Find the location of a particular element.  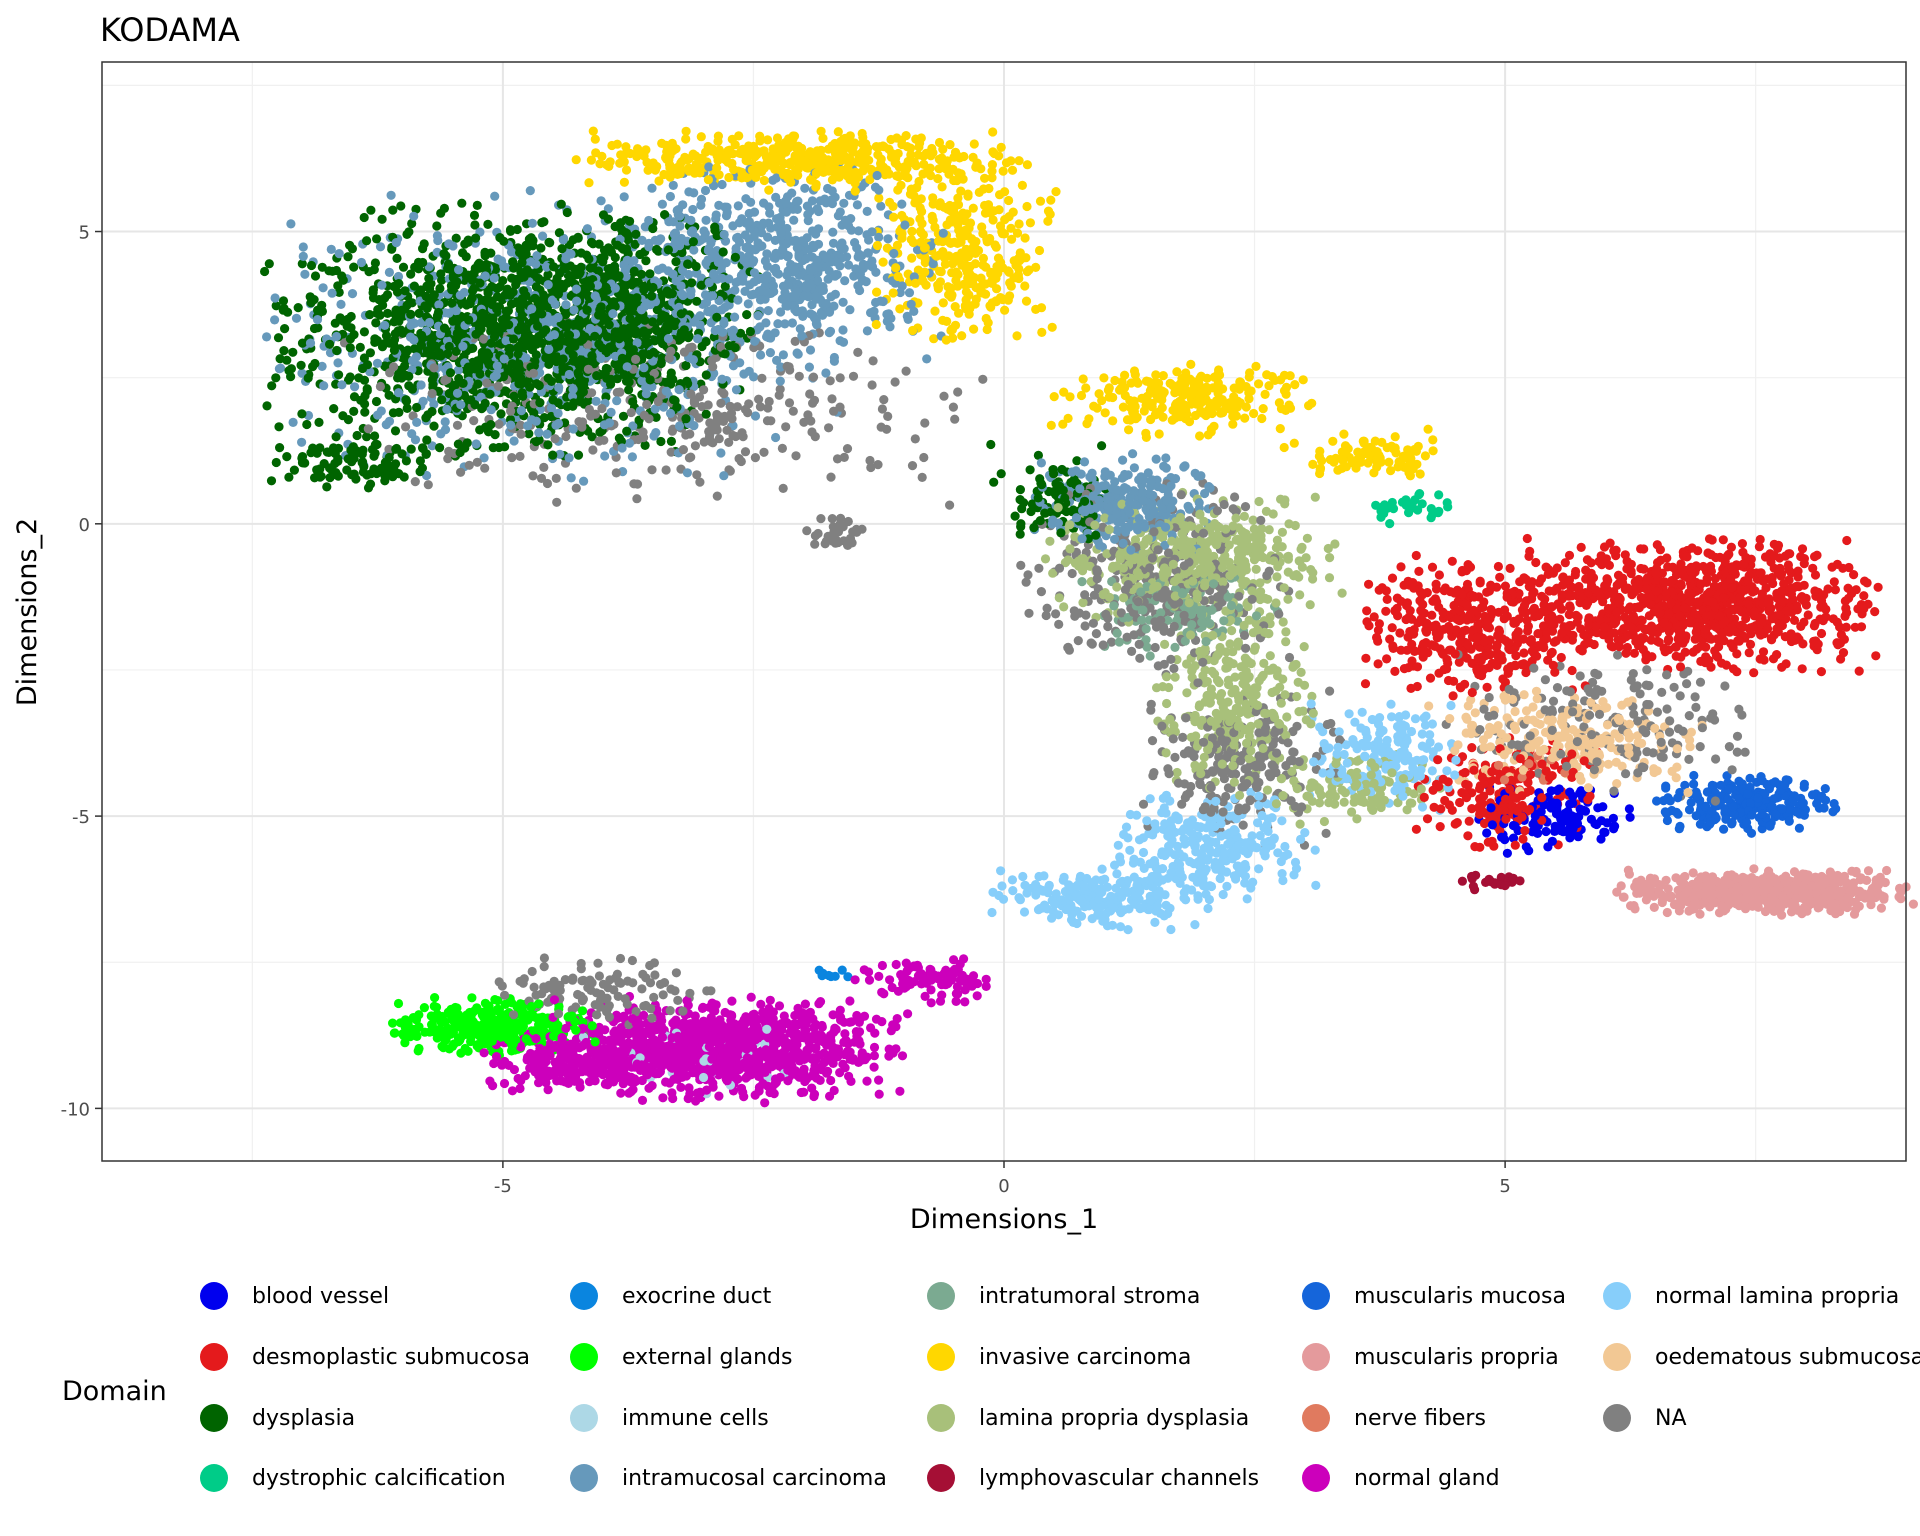

point-exocrine-duct is located at coordinates (848, 977).